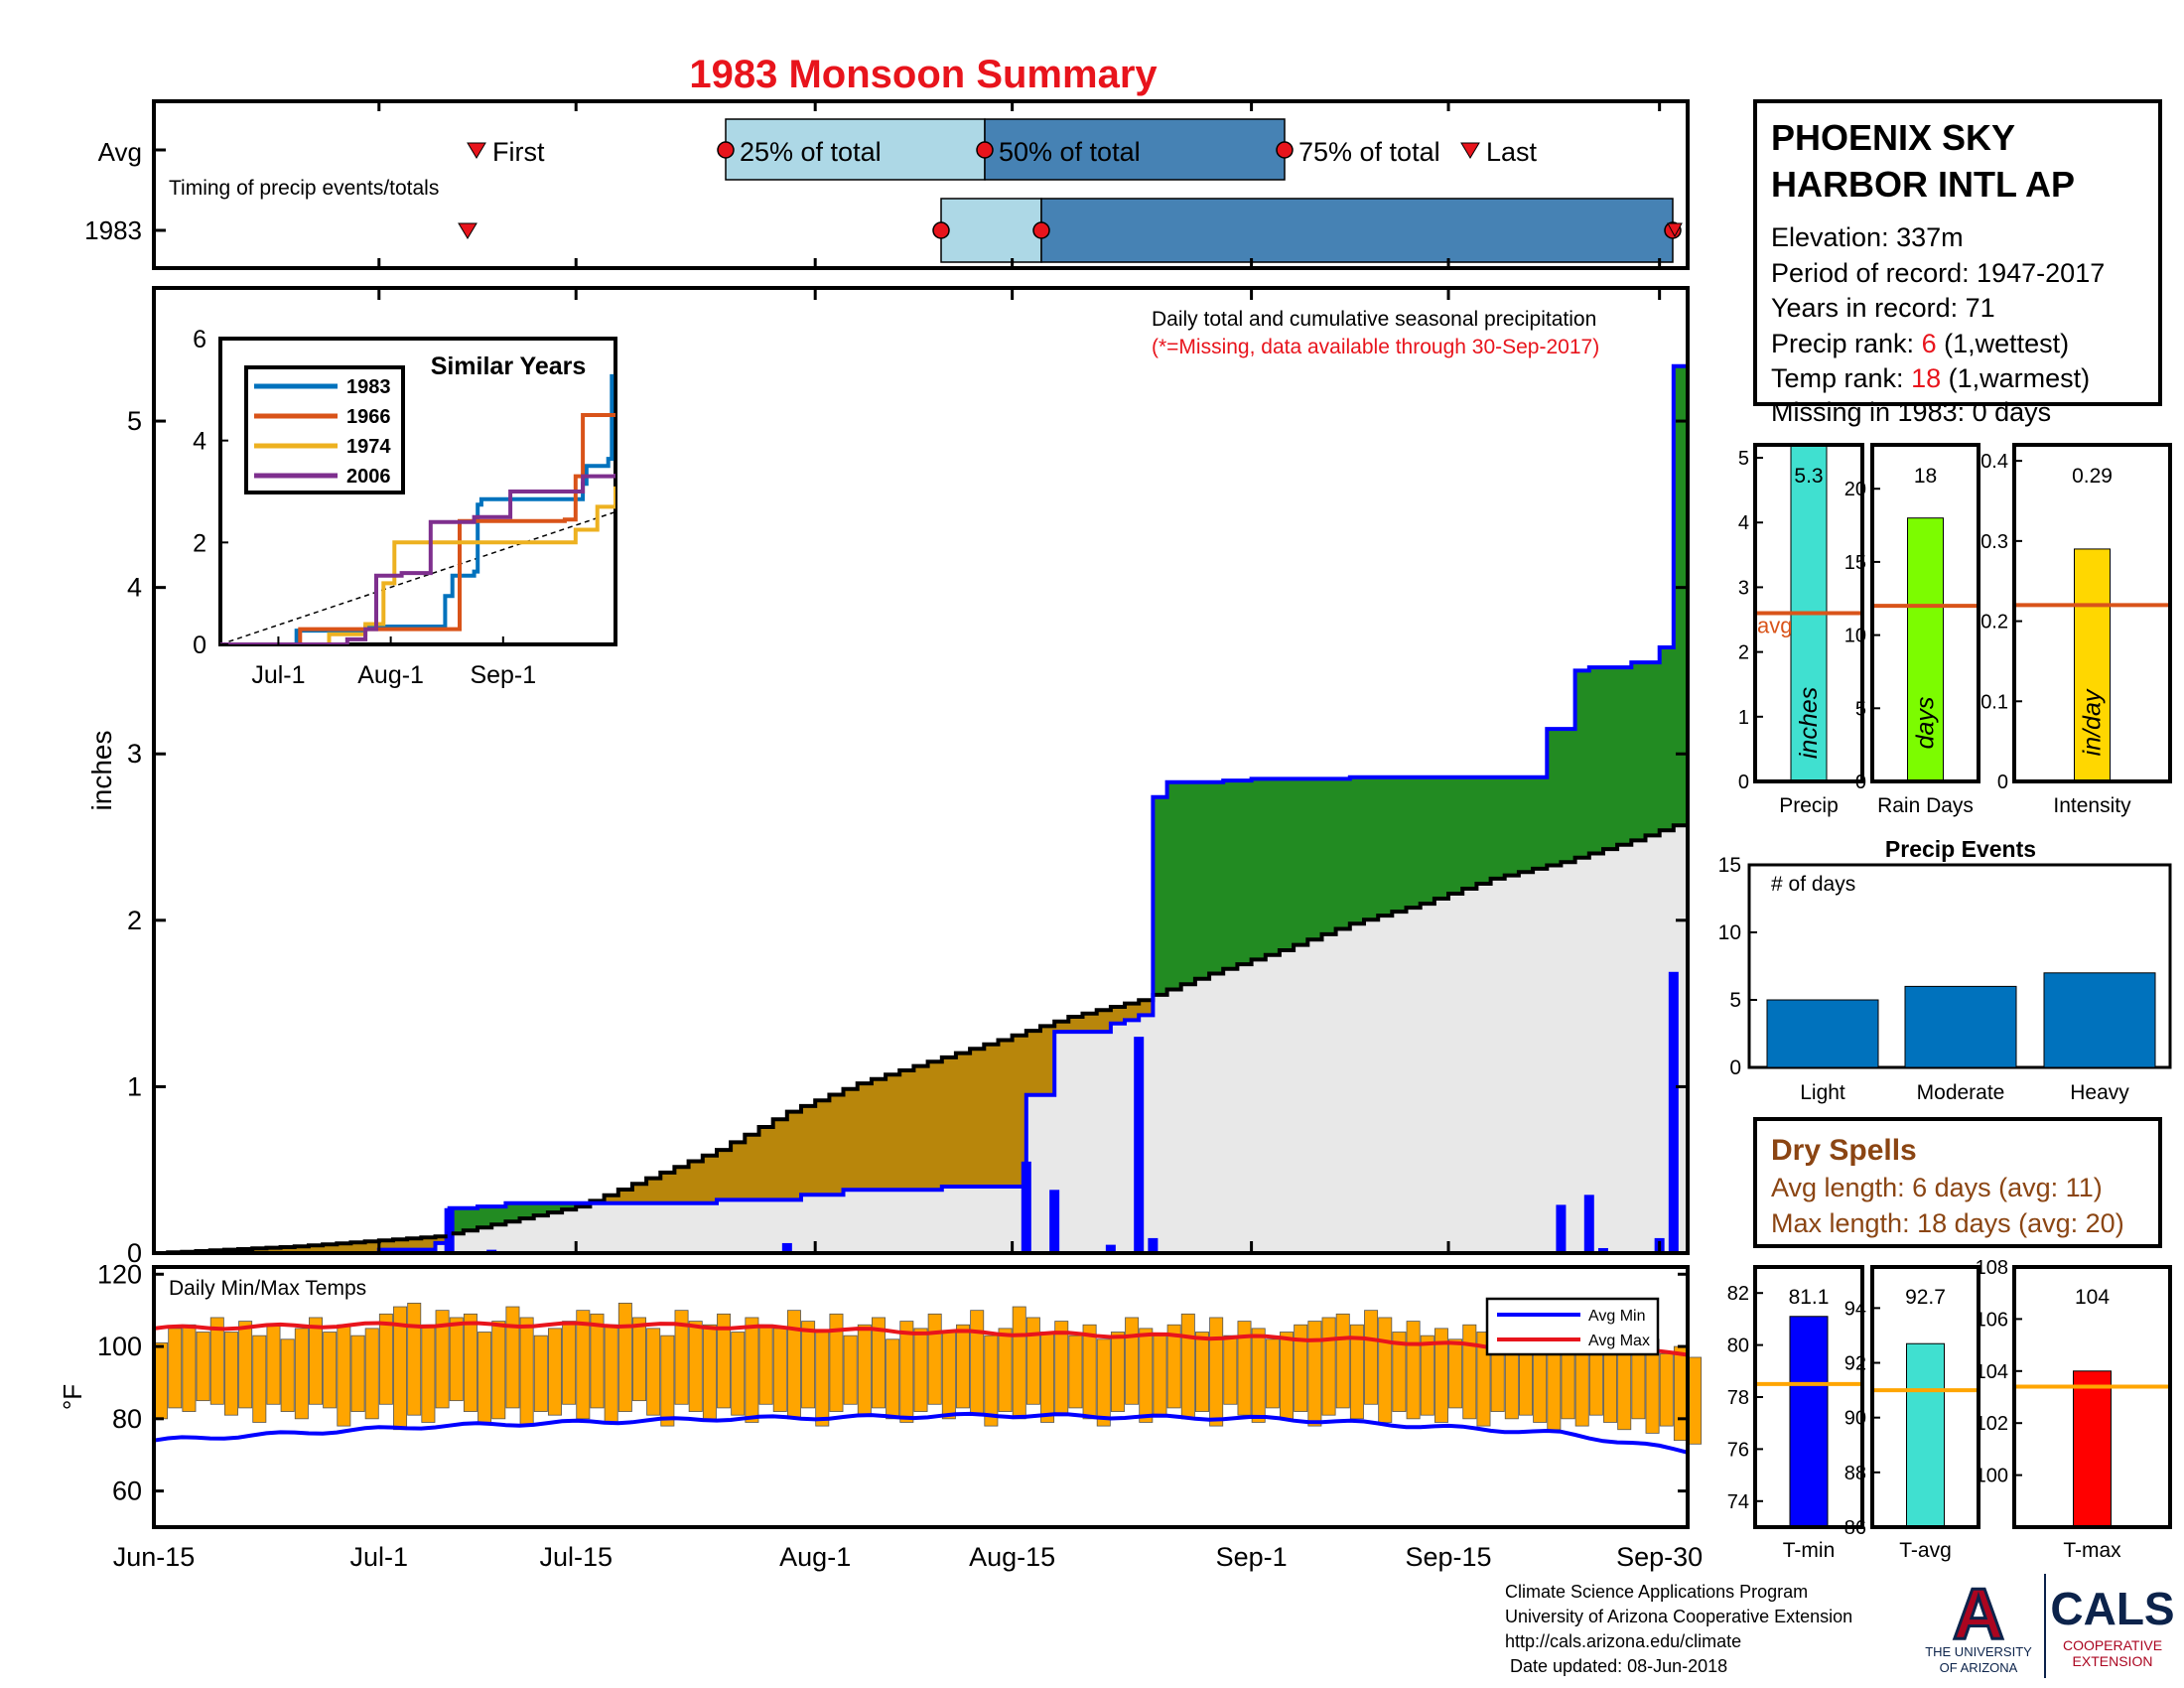  Describe the element at coordinates (1743, 653) in the screenshot. I see `mini-tick-0-2: 2` at that location.